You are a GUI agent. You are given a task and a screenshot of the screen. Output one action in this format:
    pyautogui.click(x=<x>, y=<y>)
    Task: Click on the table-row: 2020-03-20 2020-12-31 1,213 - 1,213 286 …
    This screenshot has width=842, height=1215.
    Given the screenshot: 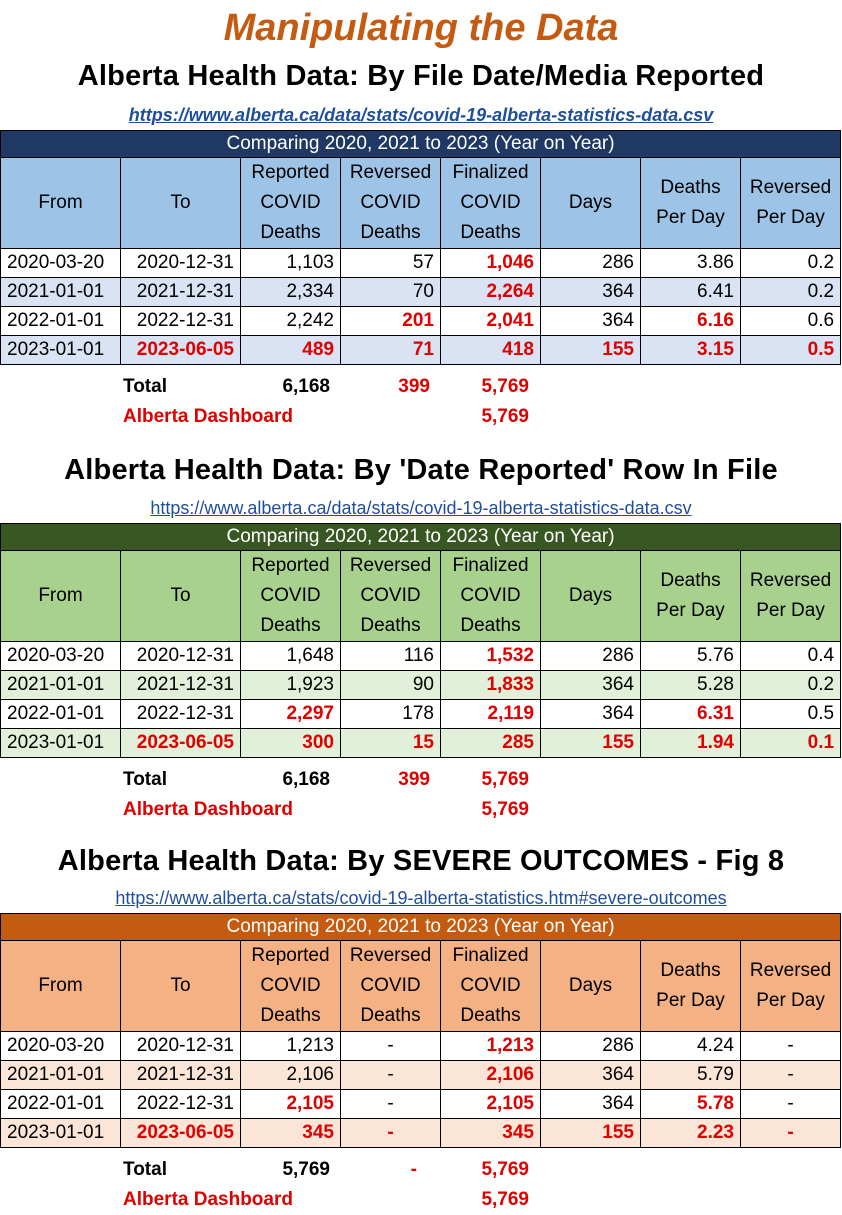 What is the action you would take?
    pyautogui.click(x=421, y=1046)
    